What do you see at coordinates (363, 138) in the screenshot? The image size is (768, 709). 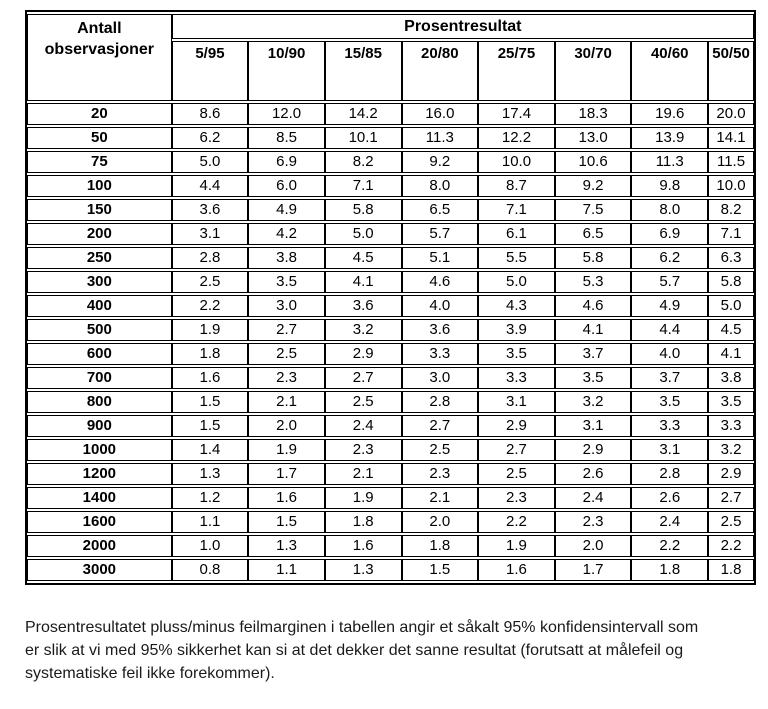 I see `margin-value-cell: 10.1` at bounding box center [363, 138].